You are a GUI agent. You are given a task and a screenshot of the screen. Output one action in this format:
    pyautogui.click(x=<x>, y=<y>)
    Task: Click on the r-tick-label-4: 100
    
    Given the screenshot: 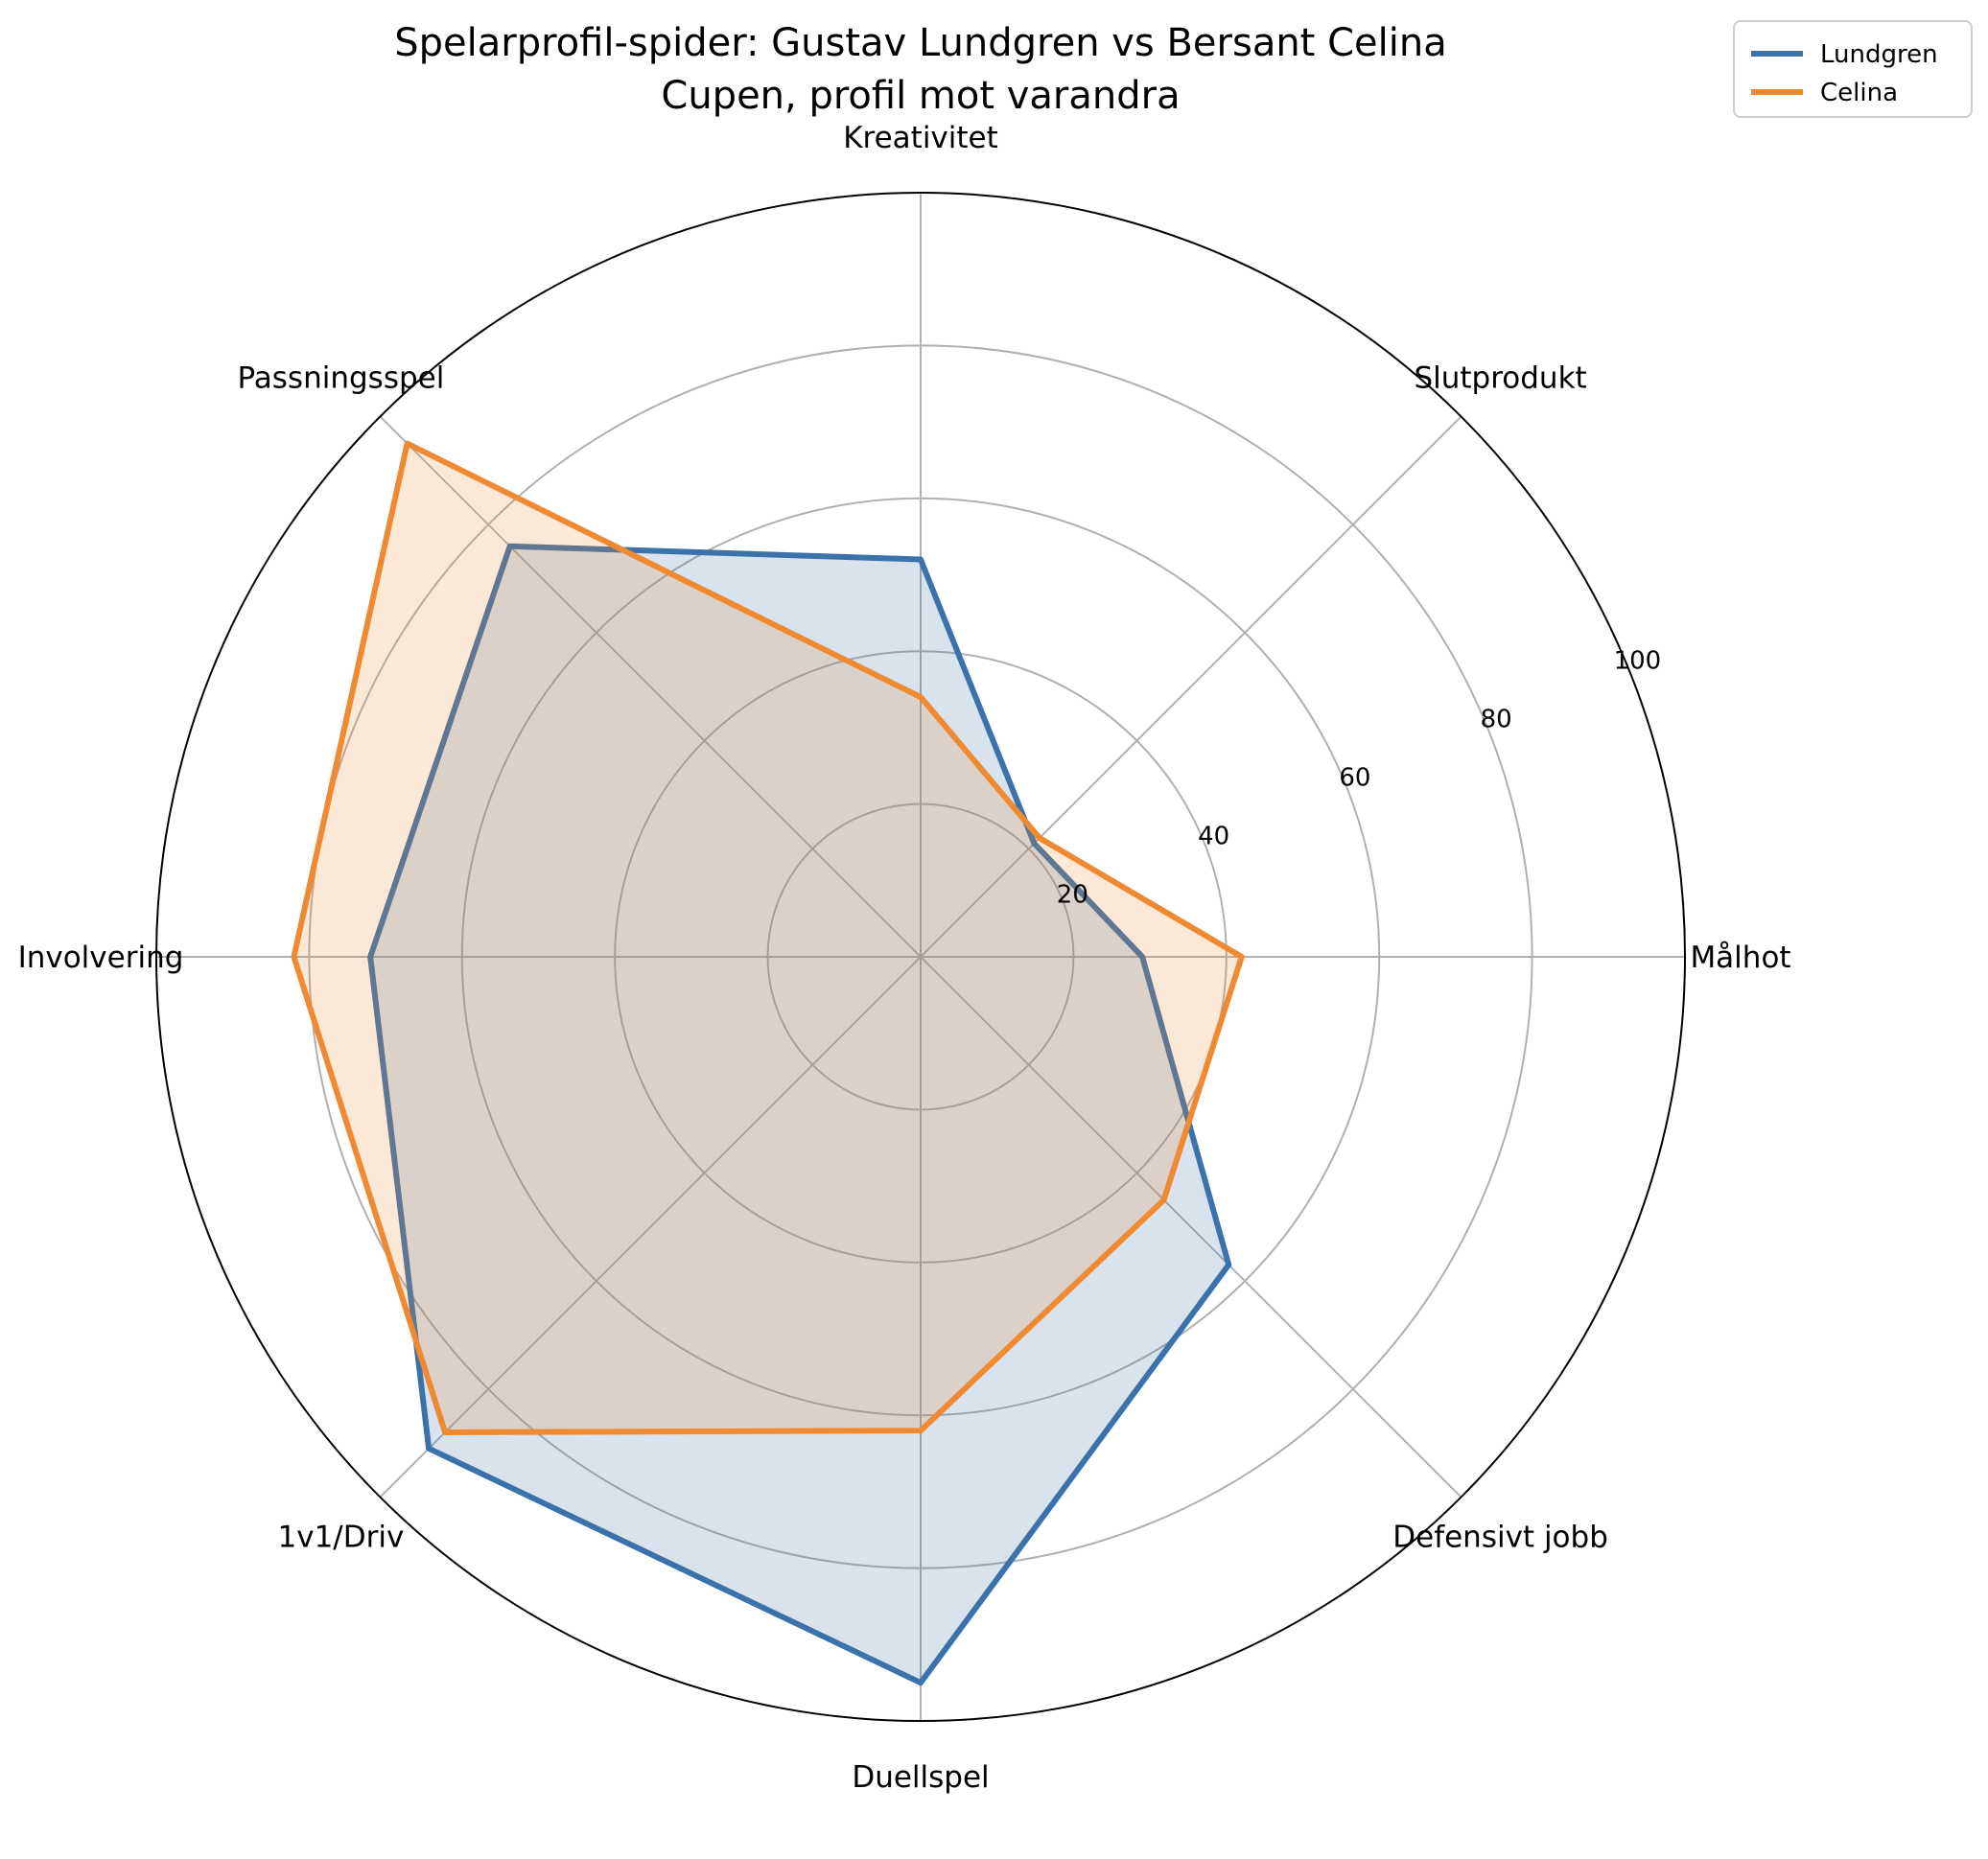 What is the action you would take?
    pyautogui.click(x=1638, y=660)
    